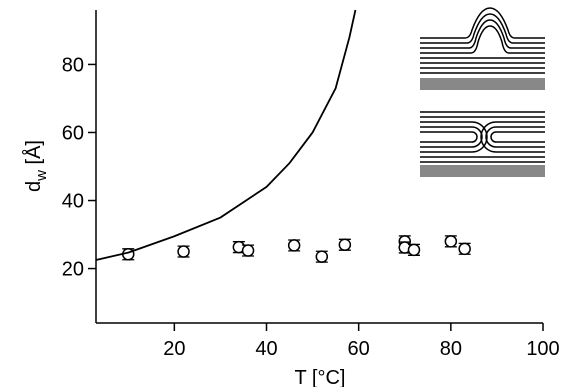  I want to click on y-label-unit: [Å], so click(33, 155).